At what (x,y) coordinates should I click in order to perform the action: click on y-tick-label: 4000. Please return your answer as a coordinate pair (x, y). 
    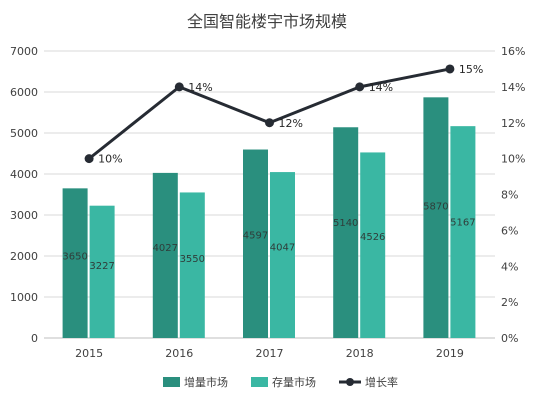
    Looking at the image, I should click on (24, 174).